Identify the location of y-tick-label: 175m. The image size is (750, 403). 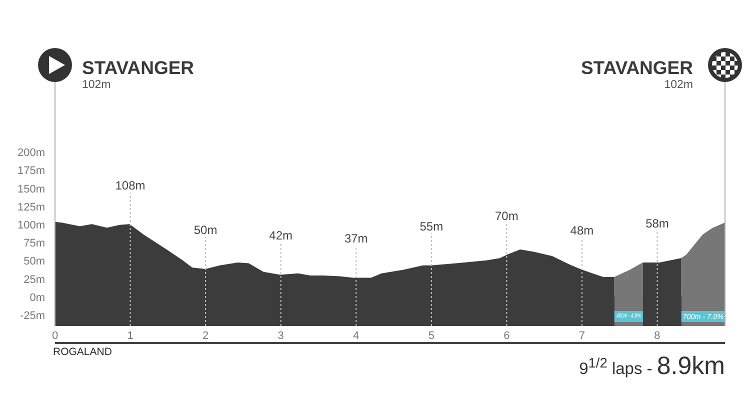
(31, 171).